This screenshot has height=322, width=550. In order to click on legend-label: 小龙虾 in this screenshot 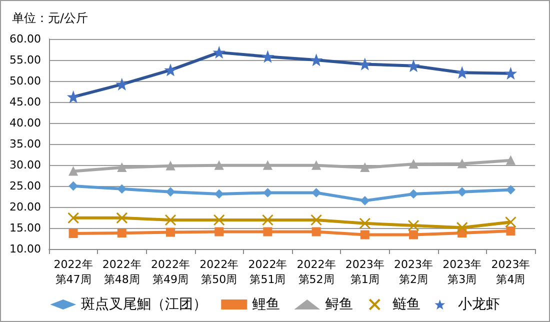, I will do `click(479, 304)`.